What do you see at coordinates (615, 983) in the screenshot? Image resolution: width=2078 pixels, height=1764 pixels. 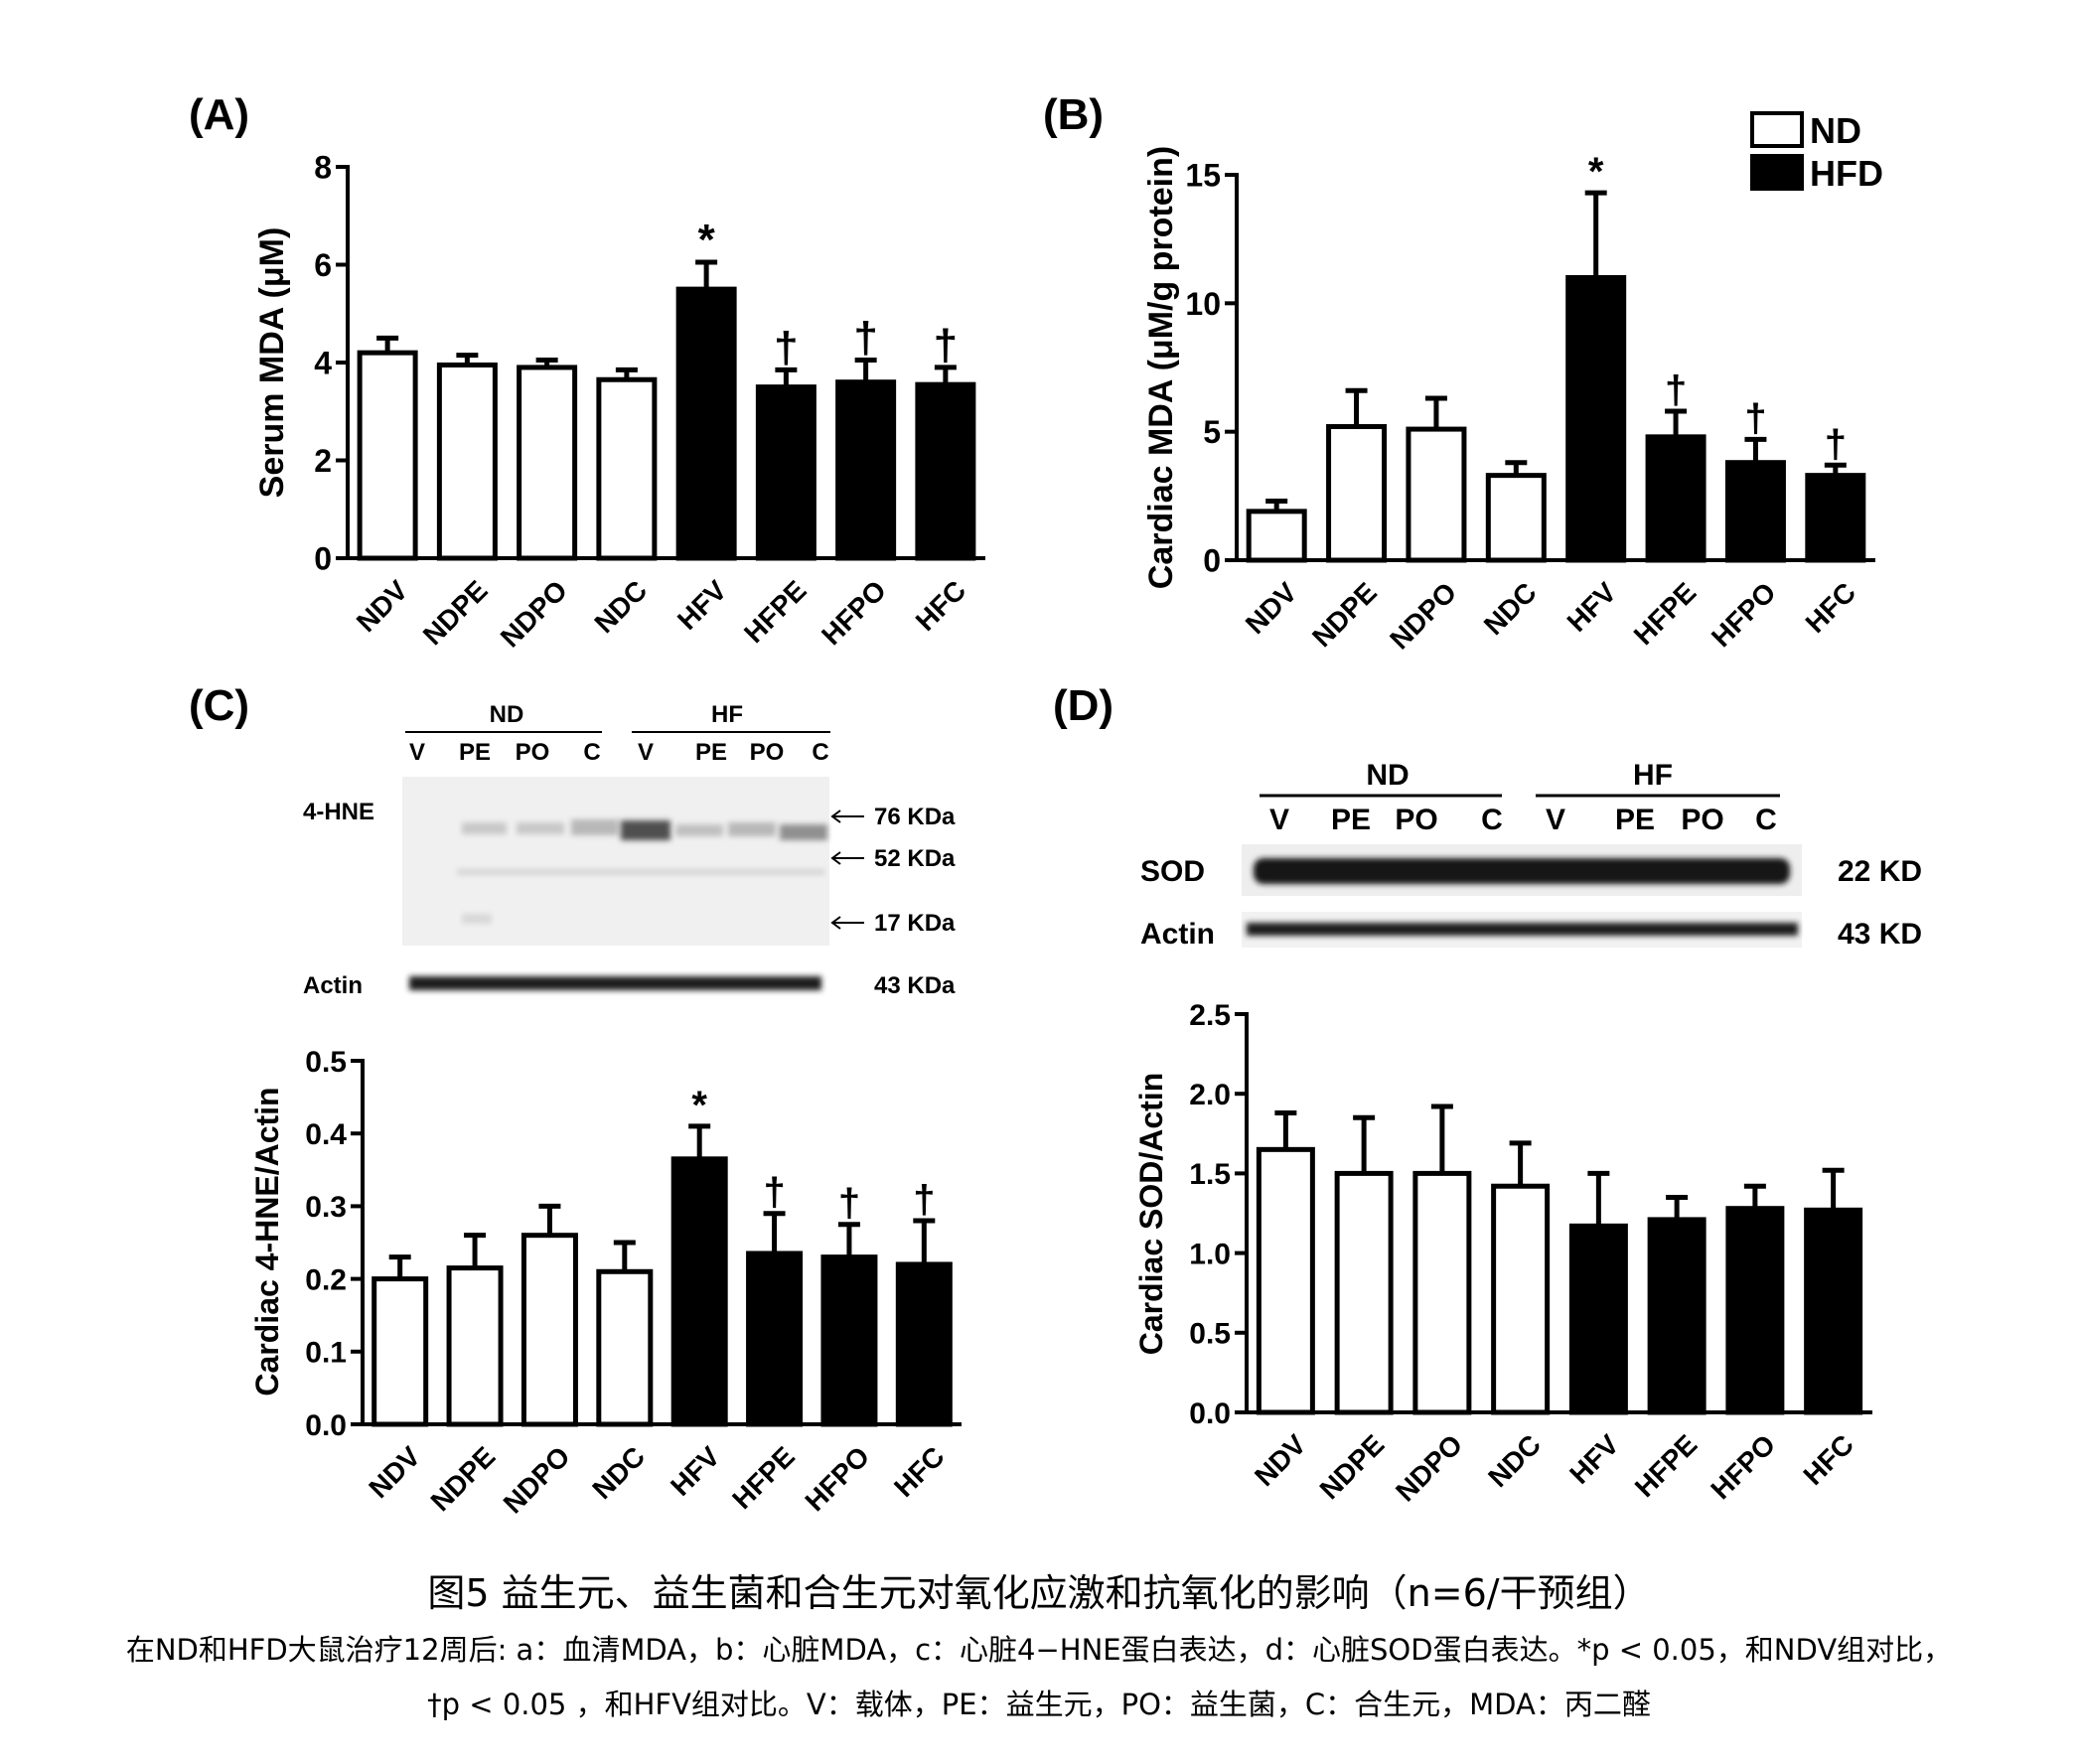 I see `blot-c-actin-image` at bounding box center [615, 983].